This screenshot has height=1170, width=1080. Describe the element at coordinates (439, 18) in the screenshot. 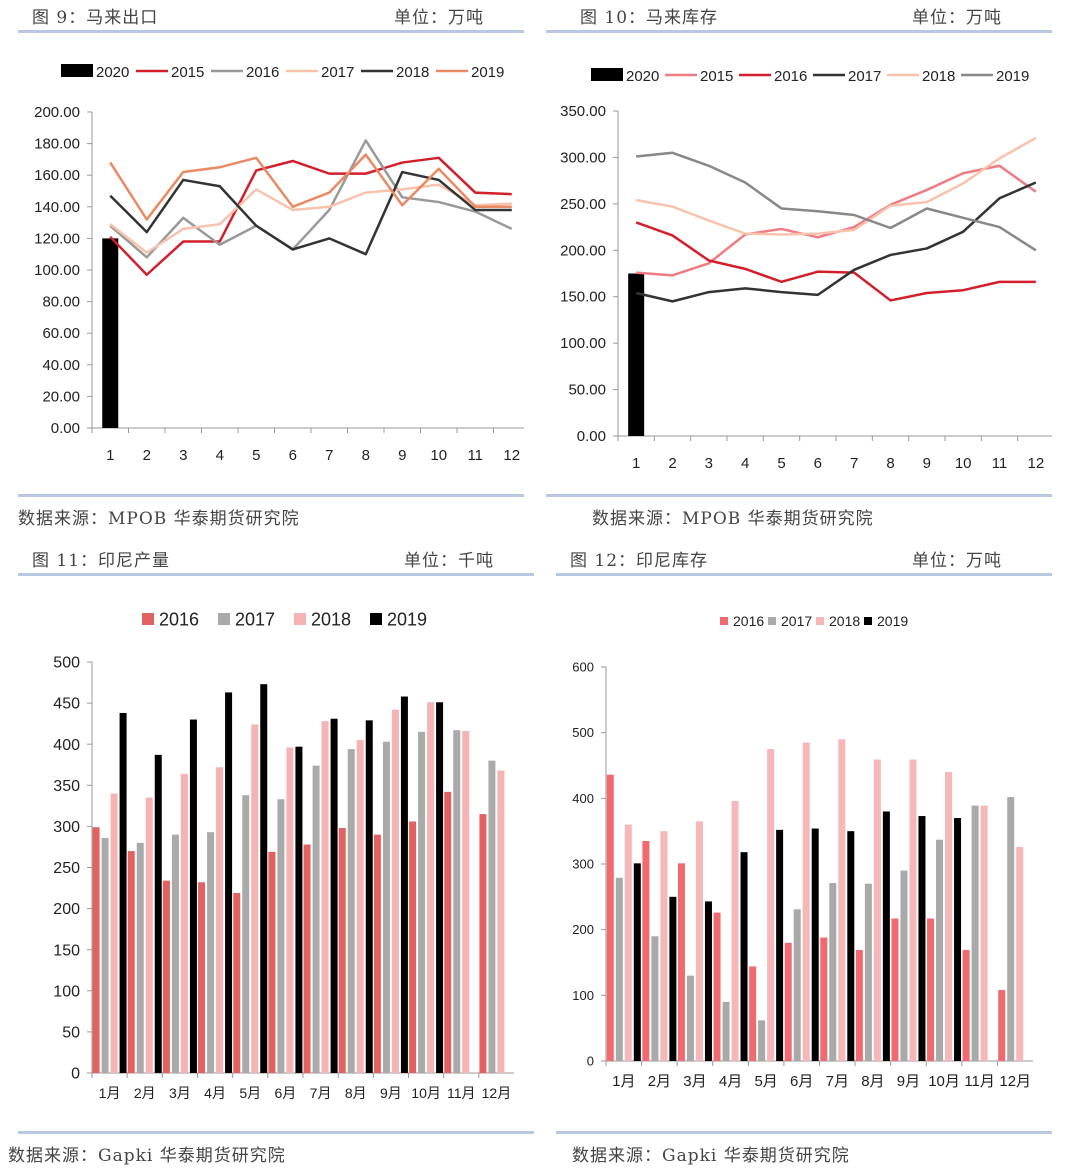

I see `panel-unit: 单位：万吨` at that location.